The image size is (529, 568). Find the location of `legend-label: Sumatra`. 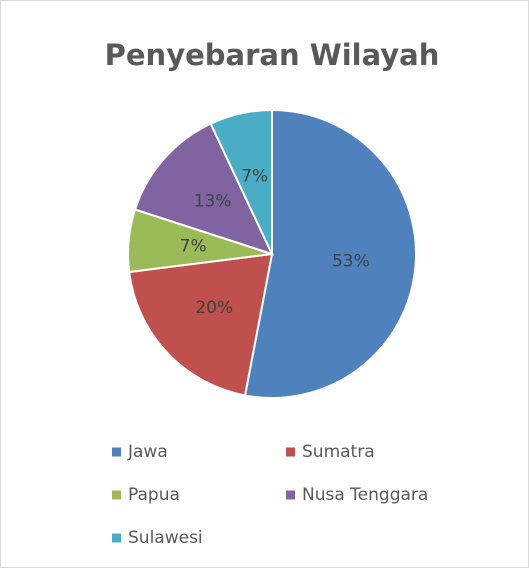

legend-label: Sumatra is located at coordinates (338, 452).